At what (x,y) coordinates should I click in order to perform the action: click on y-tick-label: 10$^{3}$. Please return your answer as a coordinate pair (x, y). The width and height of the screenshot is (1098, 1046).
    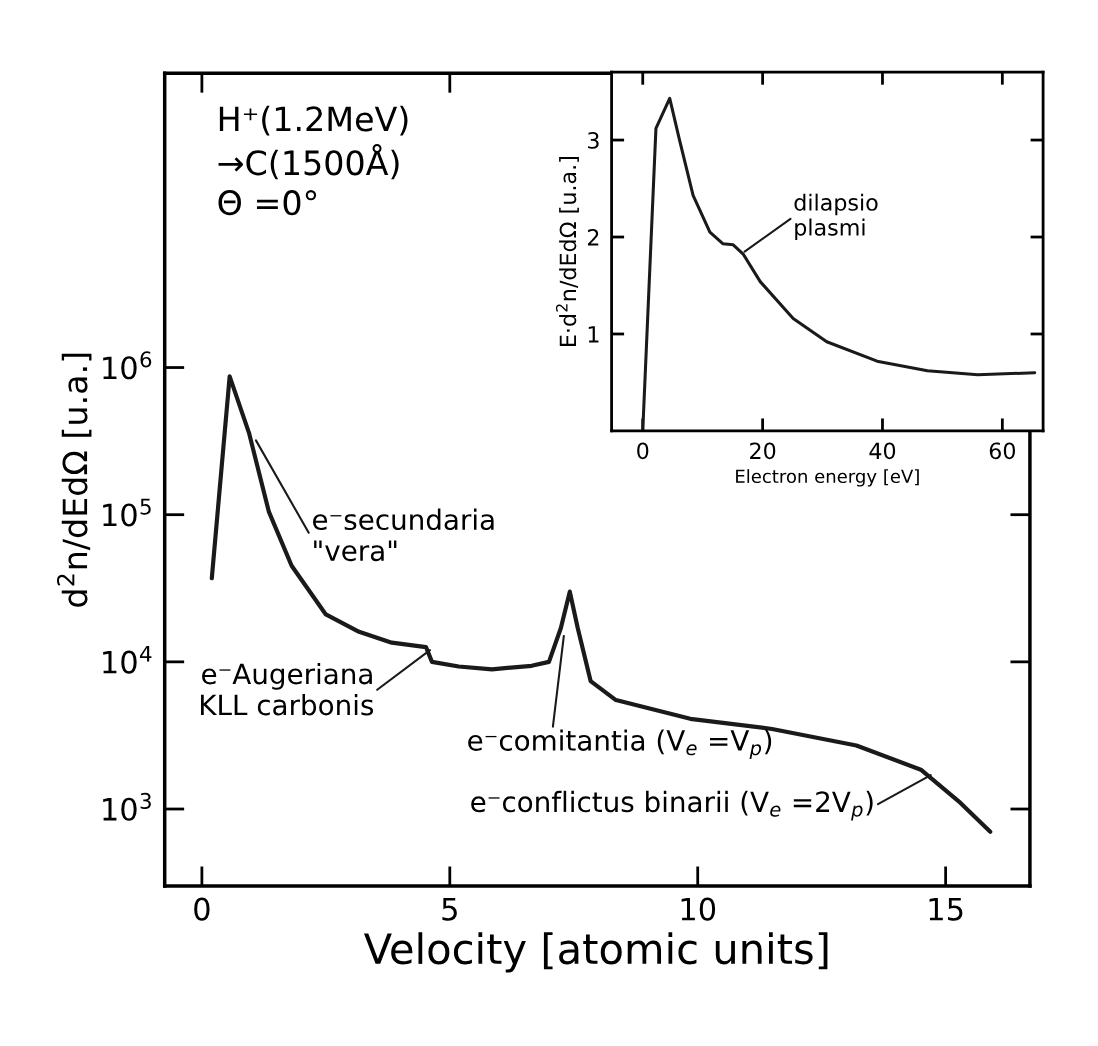
    Looking at the image, I should click on (127, 806).